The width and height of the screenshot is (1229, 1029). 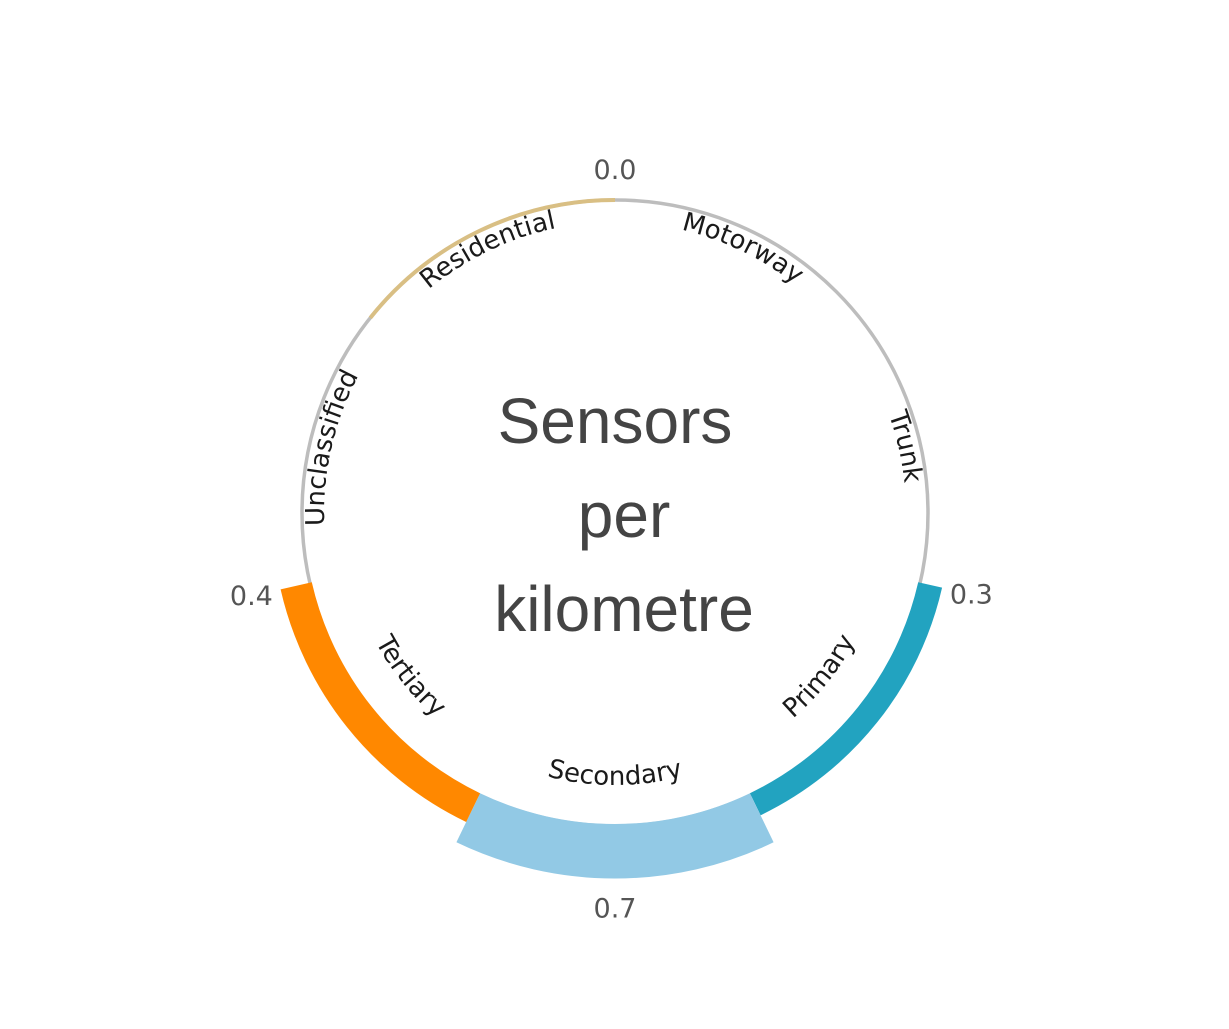 I want to click on chart-title: Sensors per kilometre, so click(x=624, y=515).